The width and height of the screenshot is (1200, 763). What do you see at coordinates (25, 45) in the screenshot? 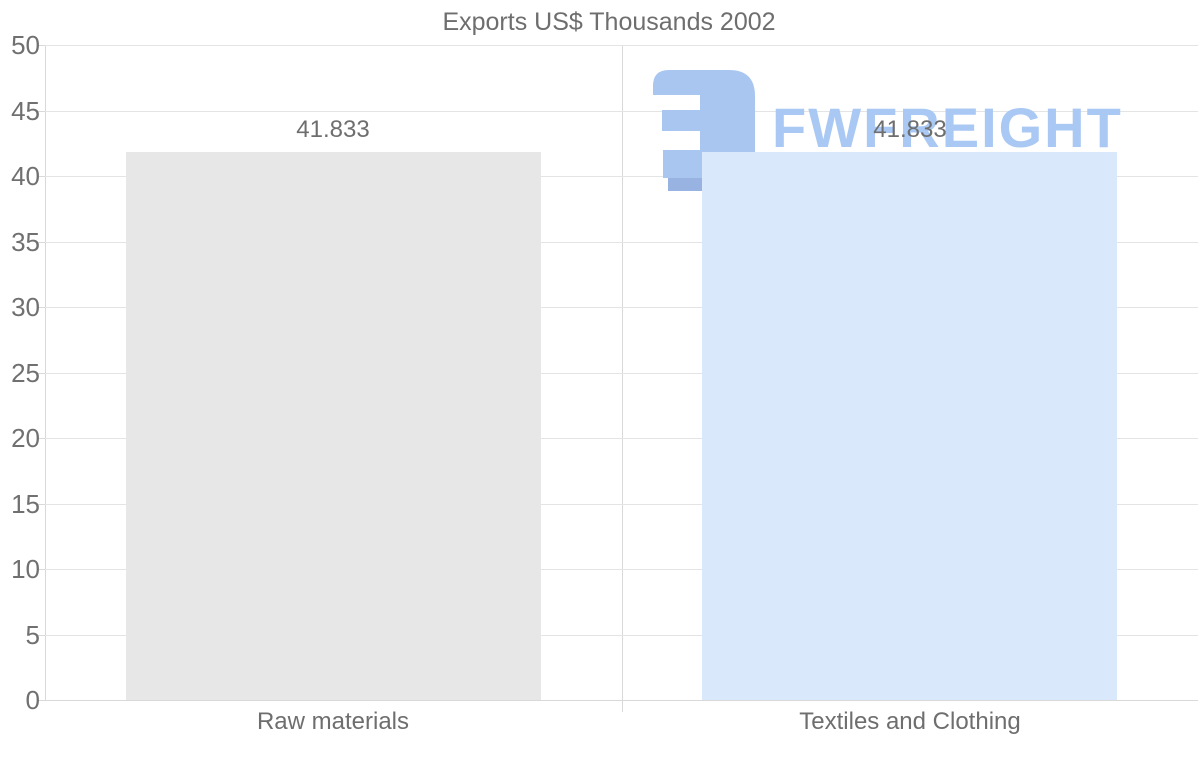
I see `y-axis-tick-label: 50` at bounding box center [25, 45].